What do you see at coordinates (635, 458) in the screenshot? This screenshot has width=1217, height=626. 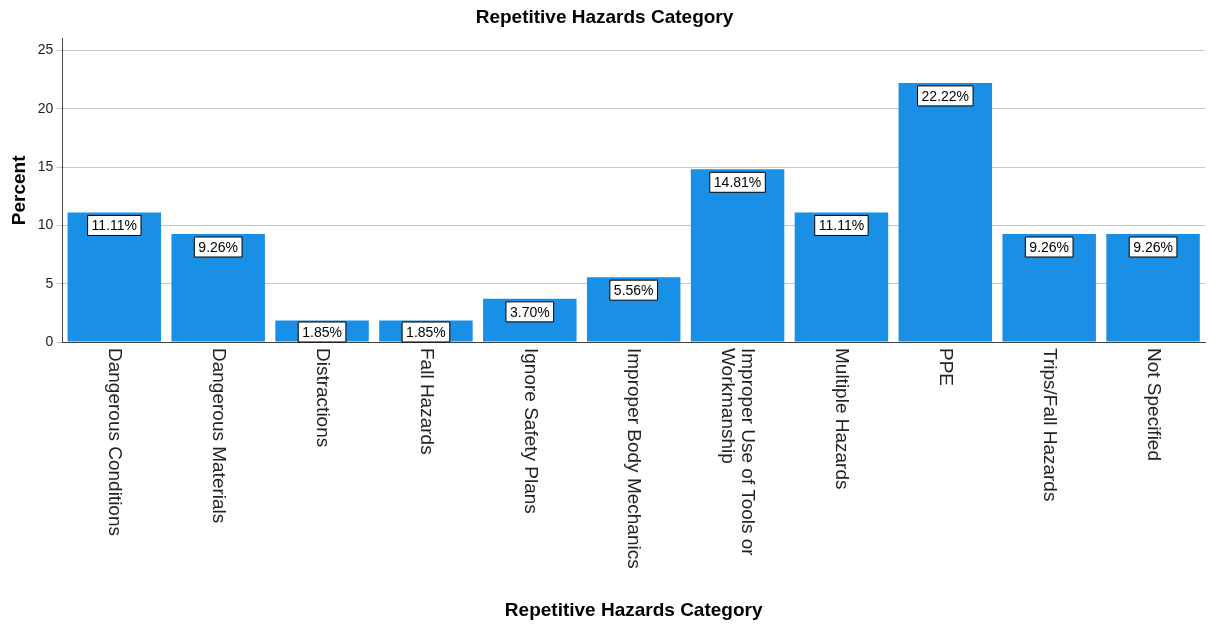 I see `x-tick-label: Improper Body Mechanics` at bounding box center [635, 458].